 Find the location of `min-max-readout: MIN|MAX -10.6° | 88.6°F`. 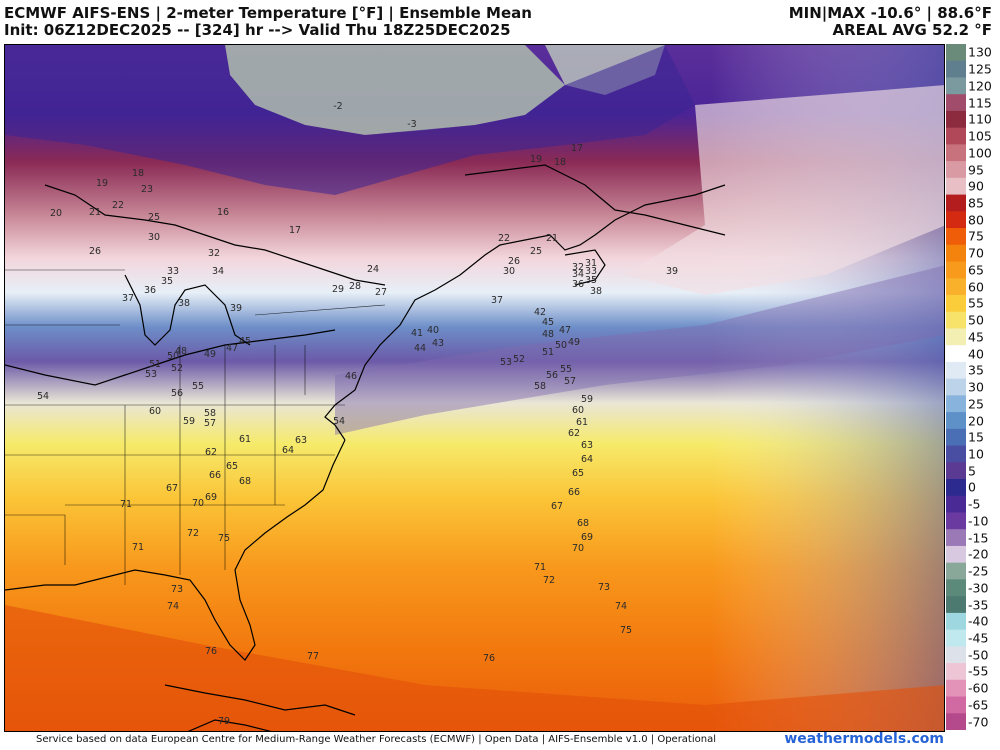

min-max-readout: MIN|MAX -10.6° | 88.6°F is located at coordinates (890, 13).